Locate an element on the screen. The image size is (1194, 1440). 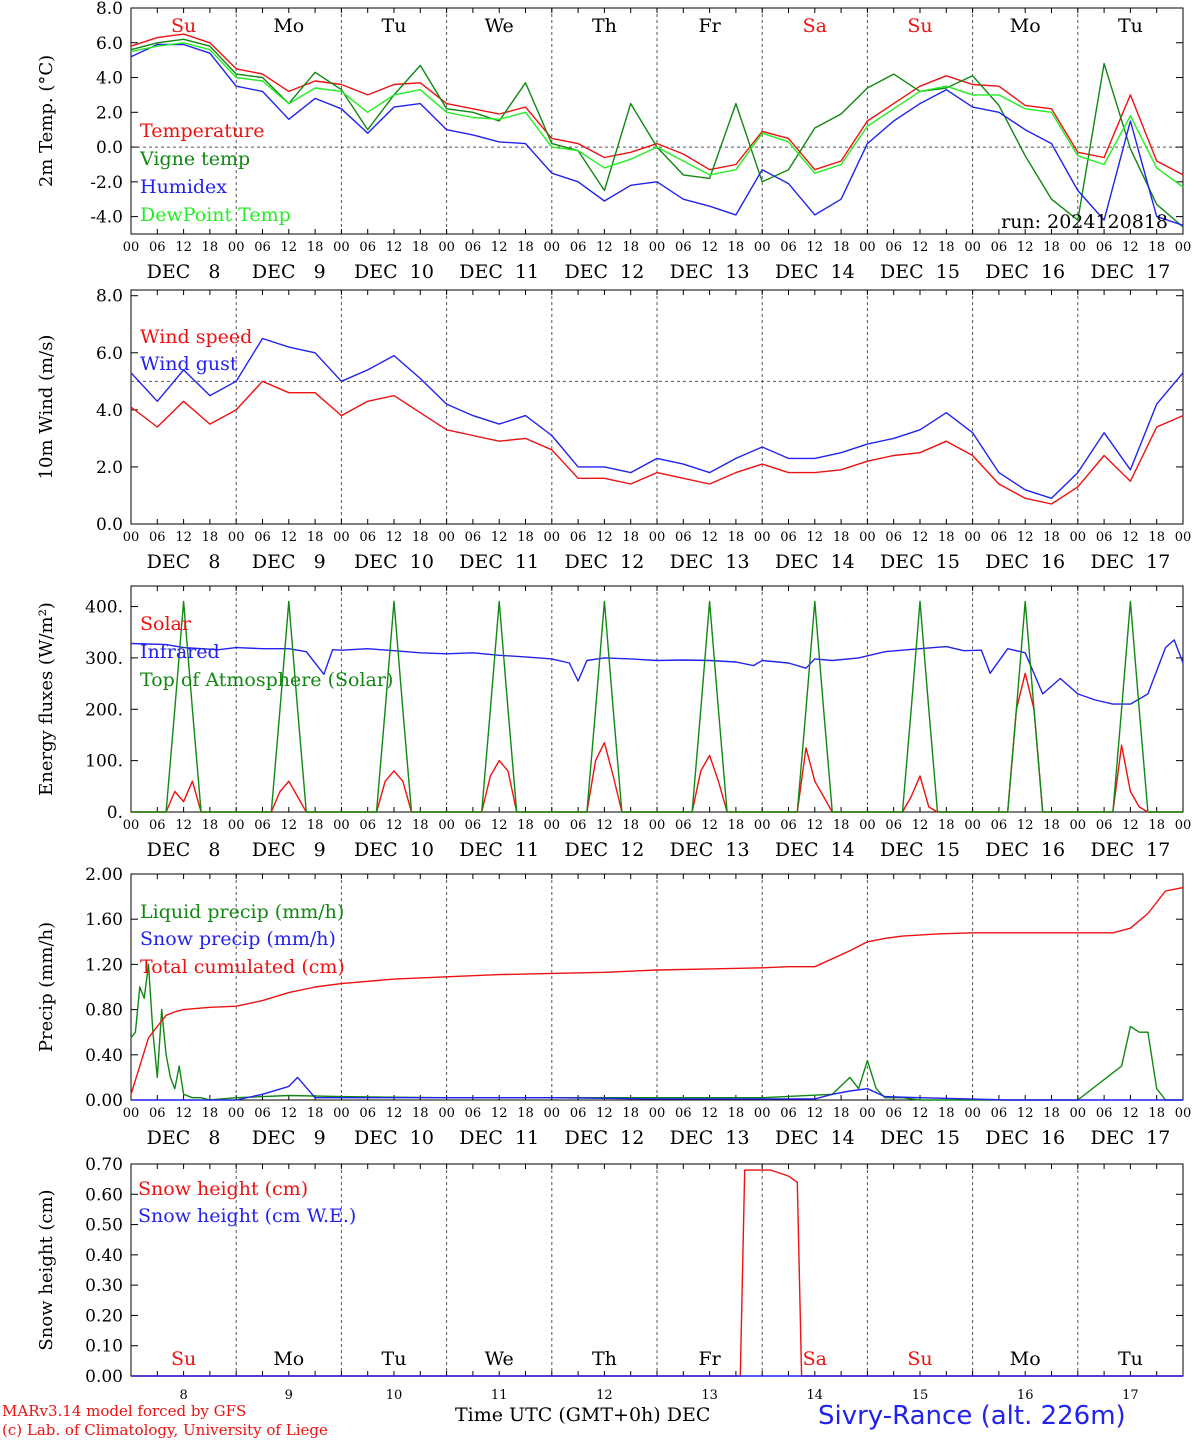
y-tick-label: 0.70 is located at coordinates (104, 1165).